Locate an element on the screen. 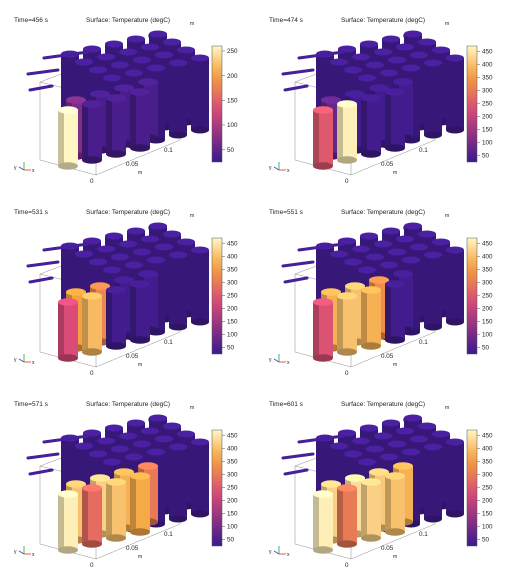  cell-body is located at coordinates (178, 99).